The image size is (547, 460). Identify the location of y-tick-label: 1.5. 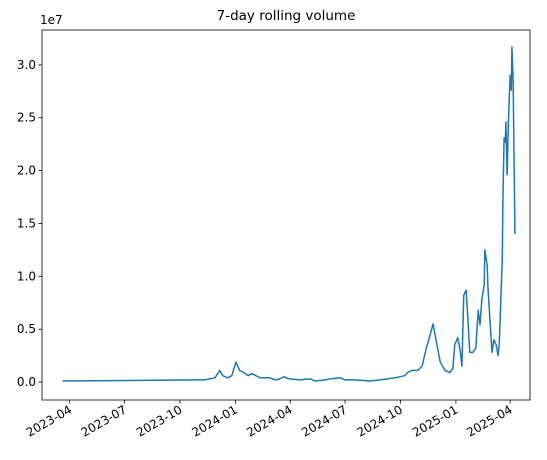
(26, 223).